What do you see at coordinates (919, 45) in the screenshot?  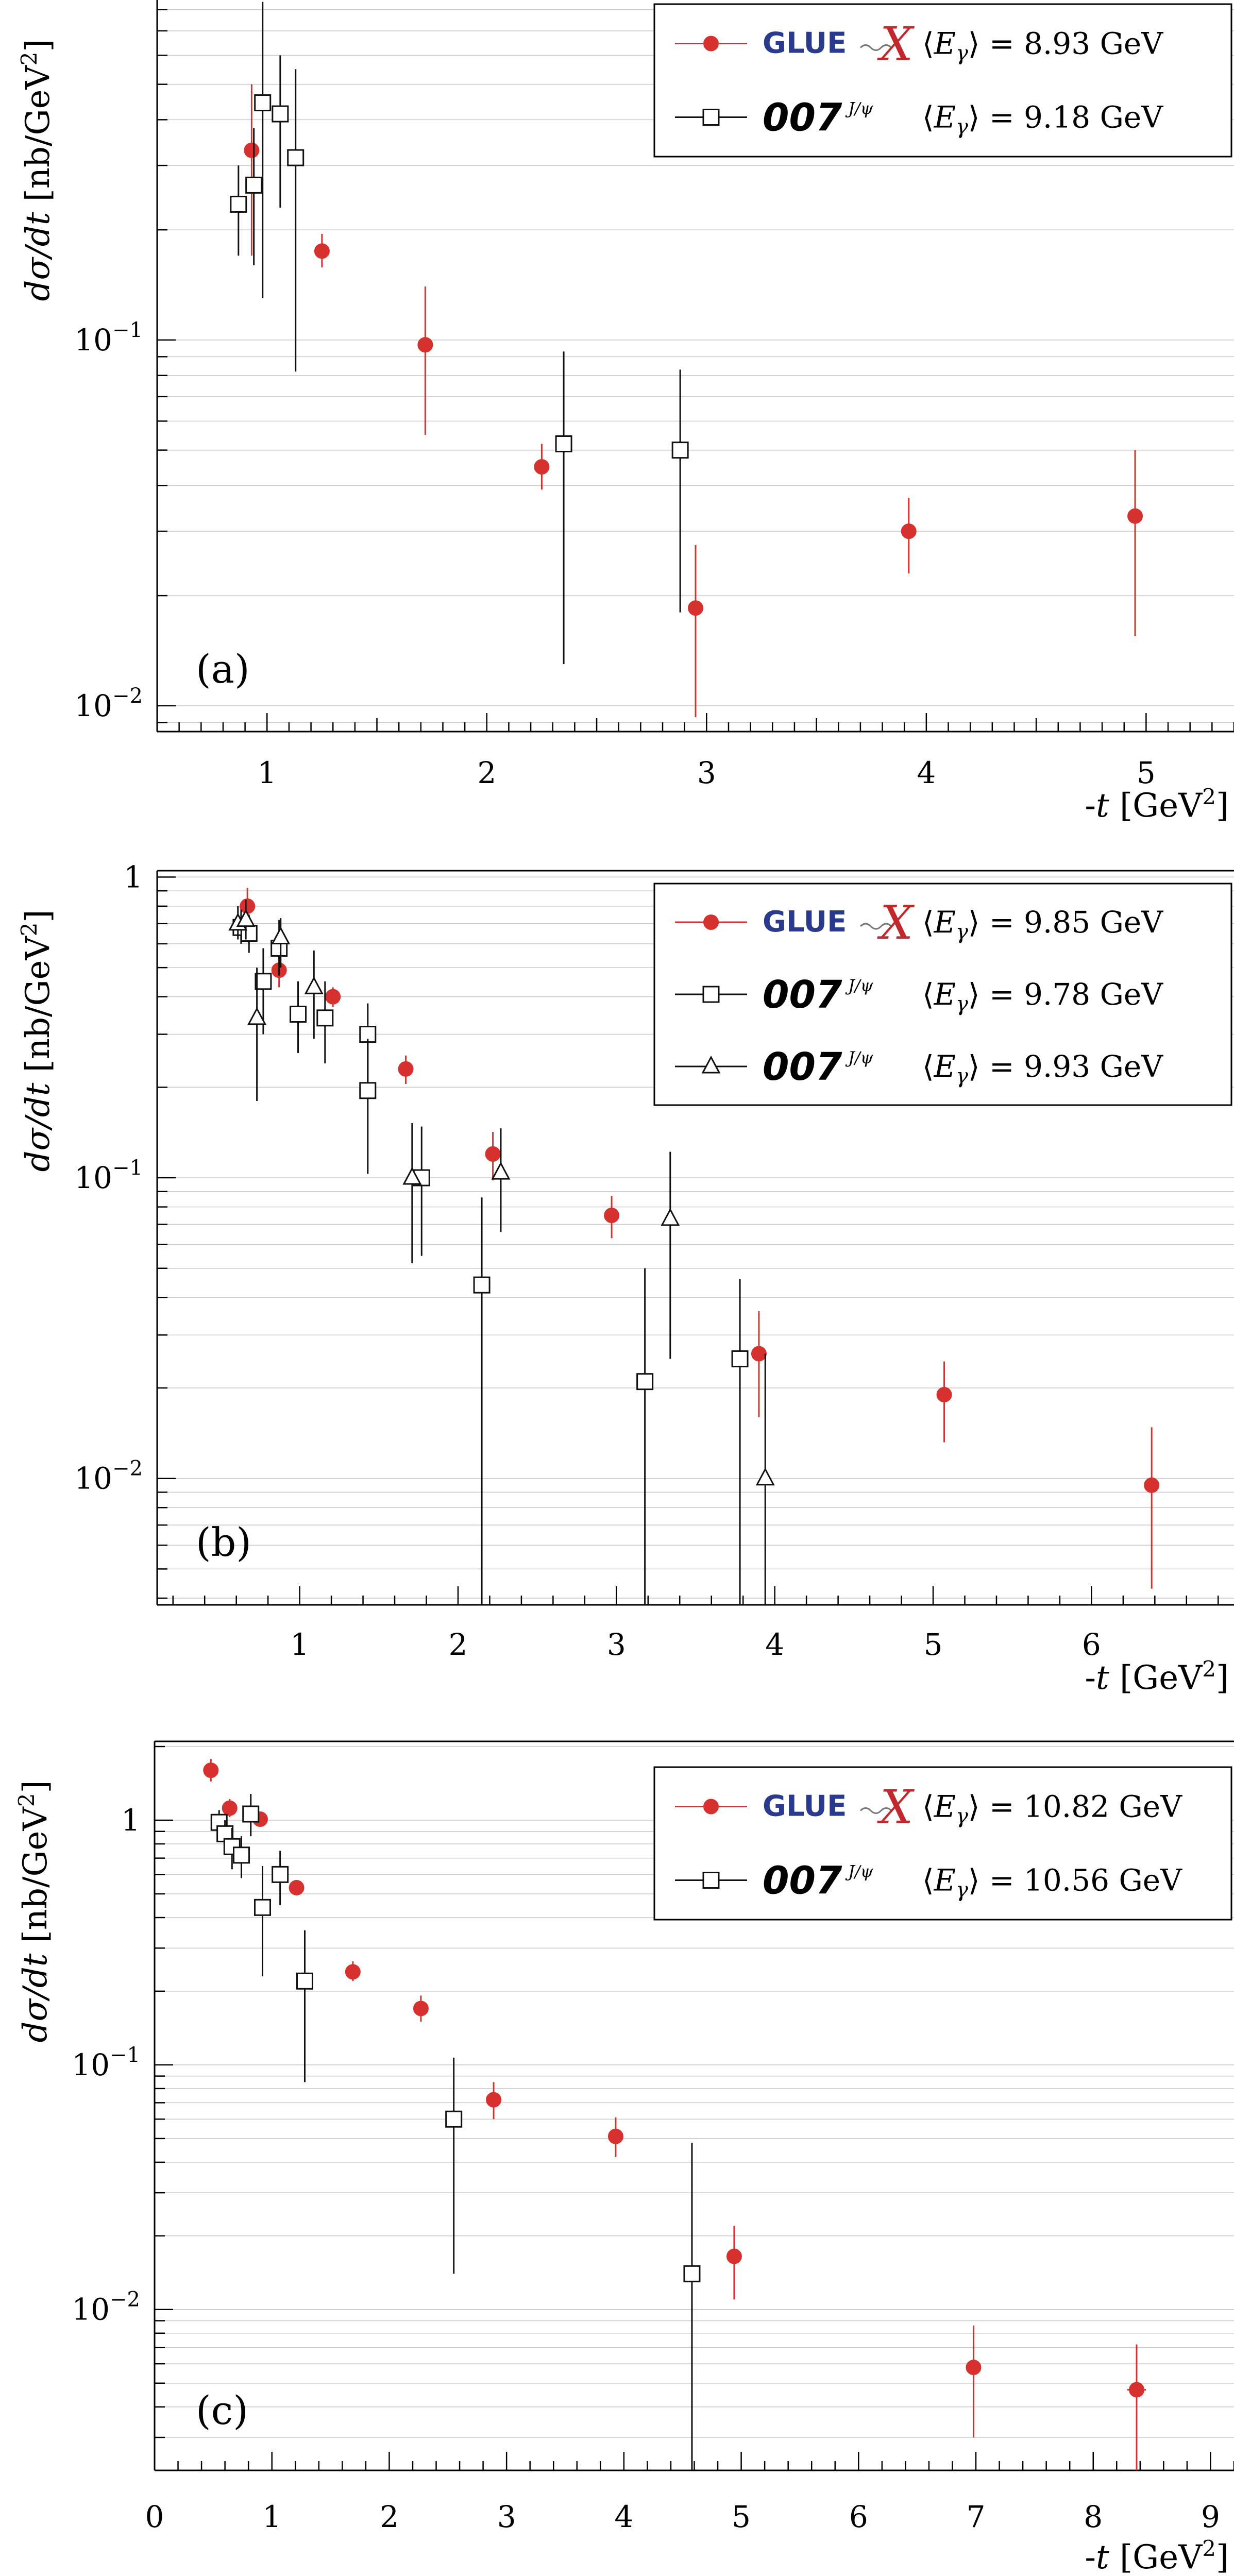 I see `legend-entry: GLUE X ⟨Eγ⟩ = 8.93 GeV` at bounding box center [919, 45].